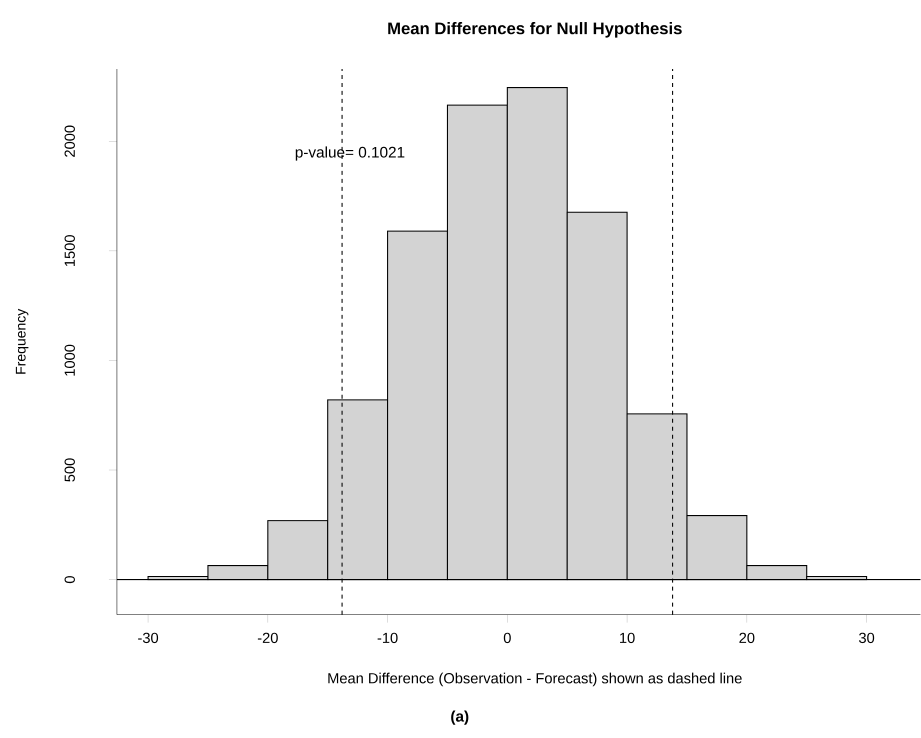  I want to click on y-tick-label: 0, so click(69, 580).